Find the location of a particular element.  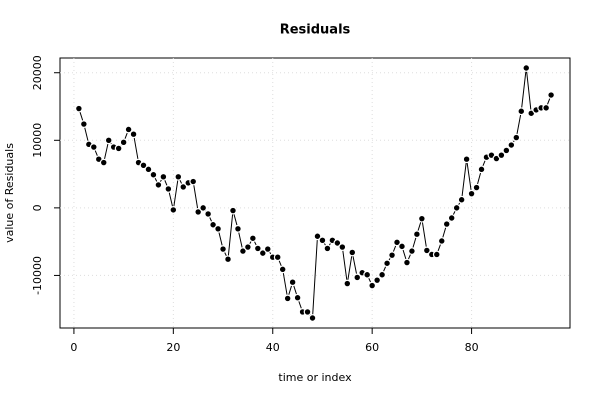

x-tick-label: 80 is located at coordinates (472, 347).